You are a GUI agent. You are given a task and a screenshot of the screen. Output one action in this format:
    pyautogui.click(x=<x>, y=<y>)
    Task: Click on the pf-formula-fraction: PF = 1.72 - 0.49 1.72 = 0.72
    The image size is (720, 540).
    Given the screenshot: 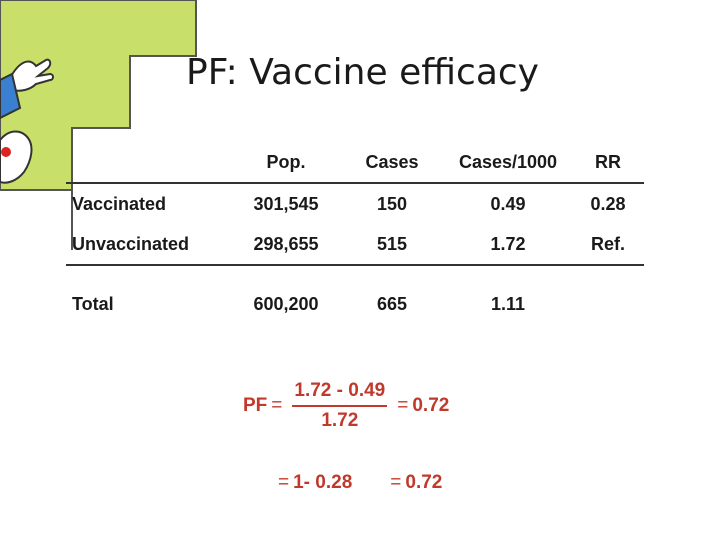 What is the action you would take?
    pyautogui.click(x=346, y=406)
    